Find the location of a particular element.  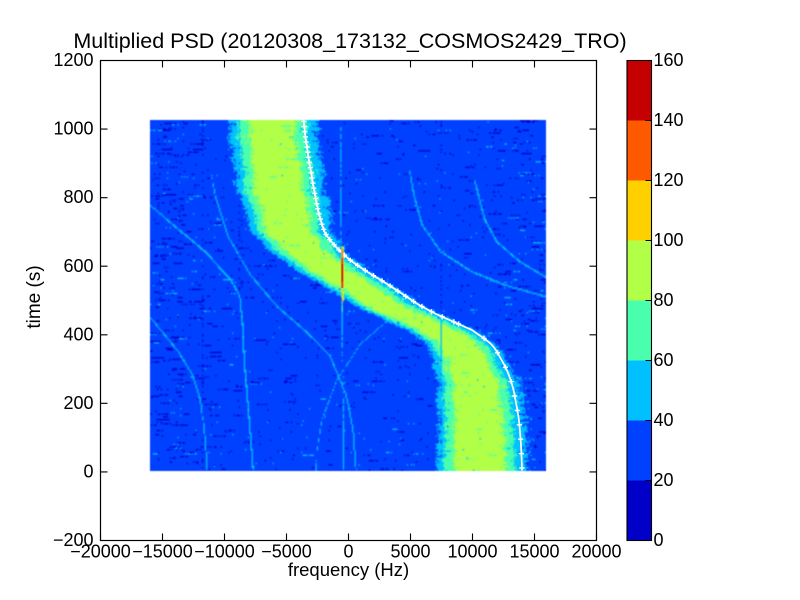

svg-text: 160 is located at coordinates (669, 60).